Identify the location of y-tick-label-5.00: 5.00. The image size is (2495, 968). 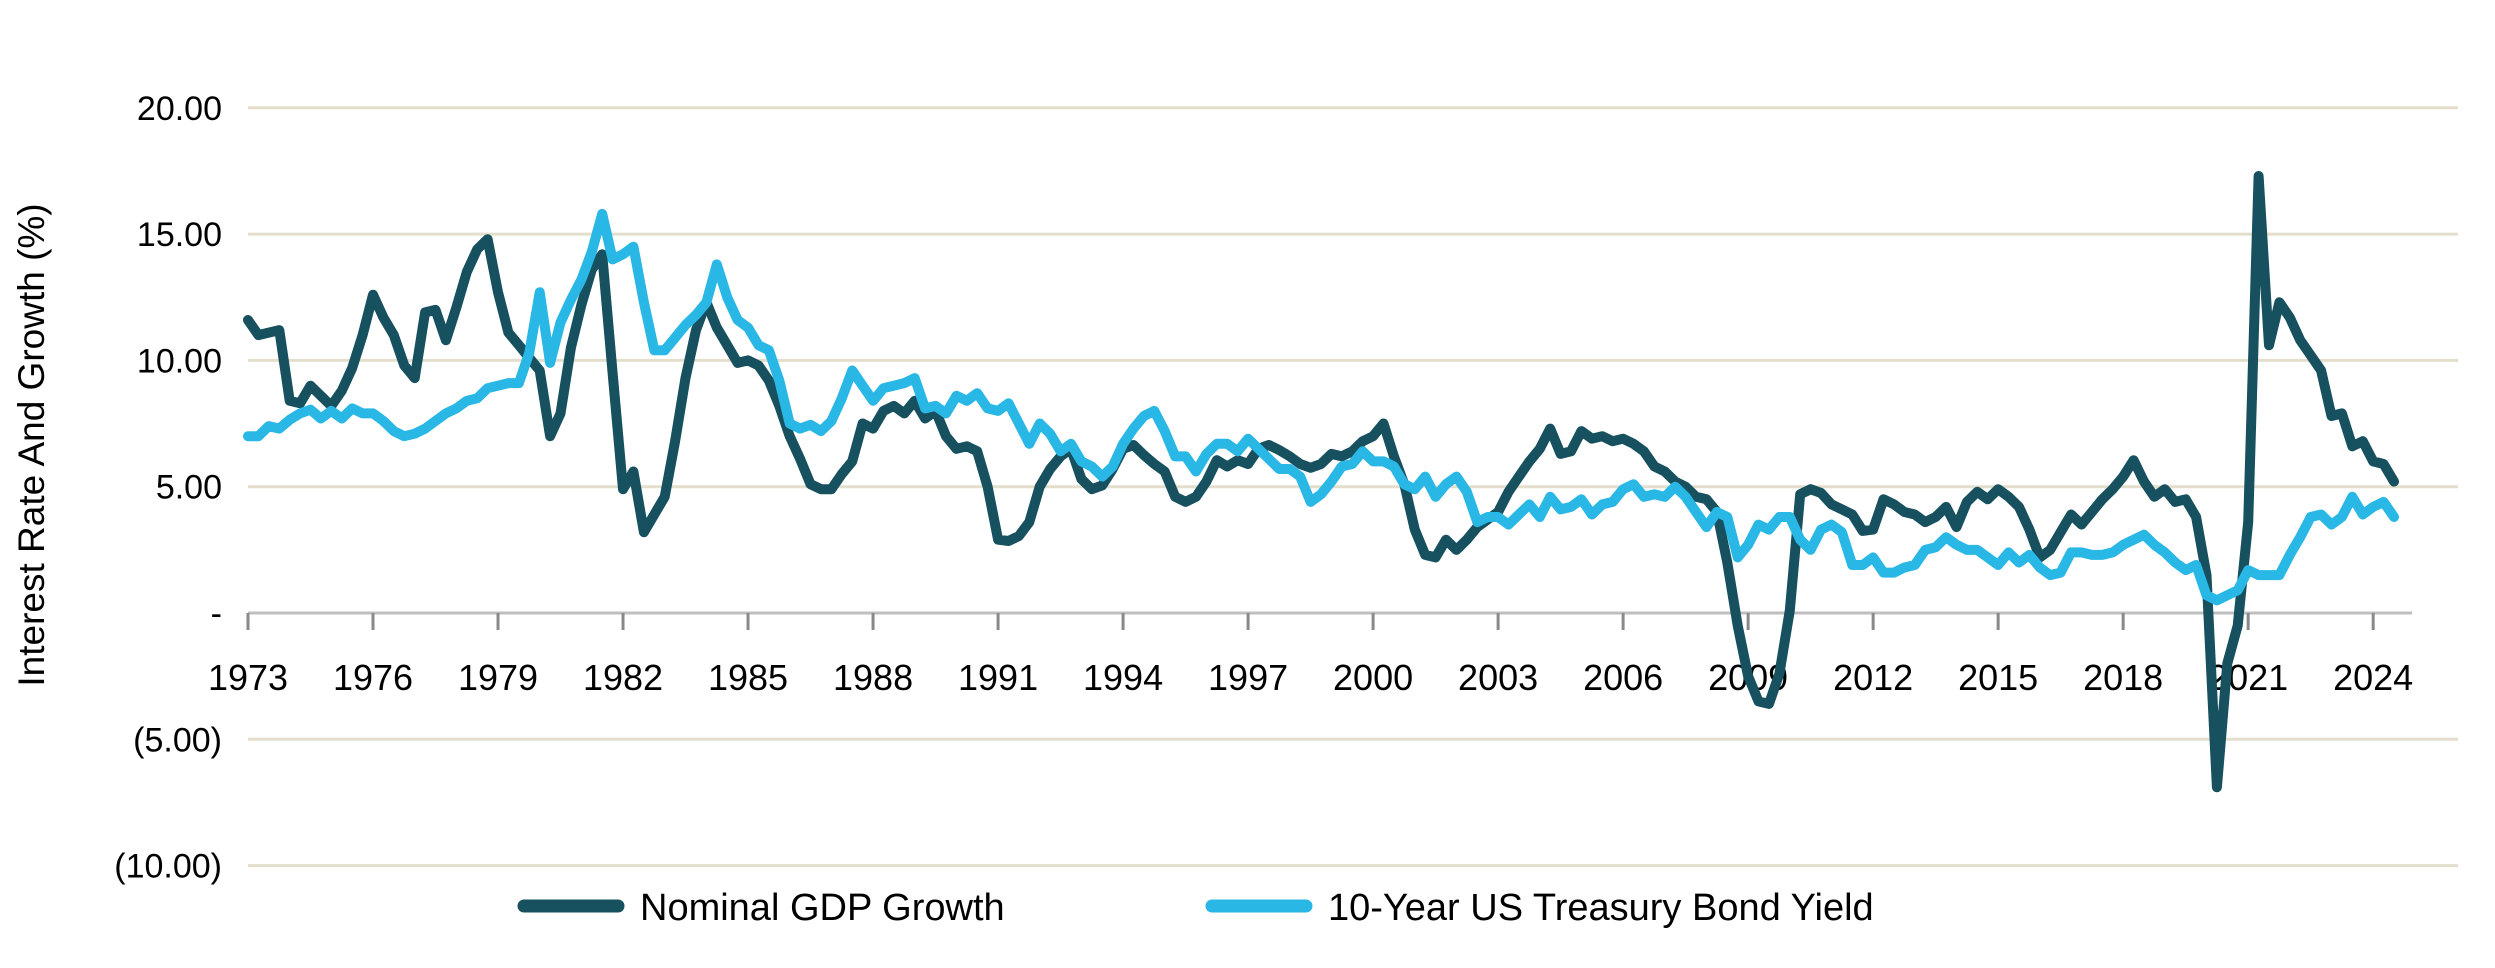
(189, 488).